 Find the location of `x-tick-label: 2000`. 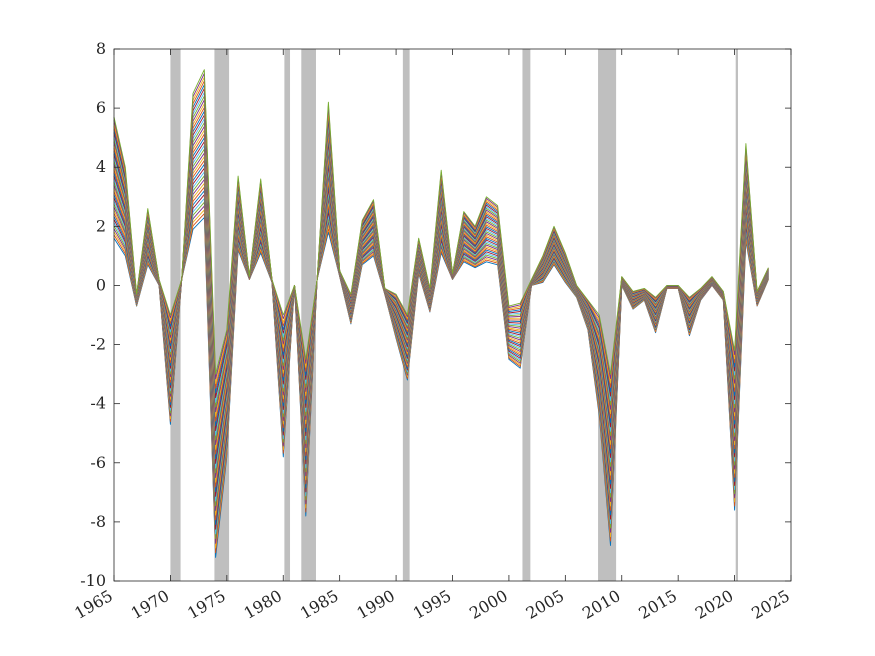

x-tick-label: 2000 is located at coordinates (488, 604).